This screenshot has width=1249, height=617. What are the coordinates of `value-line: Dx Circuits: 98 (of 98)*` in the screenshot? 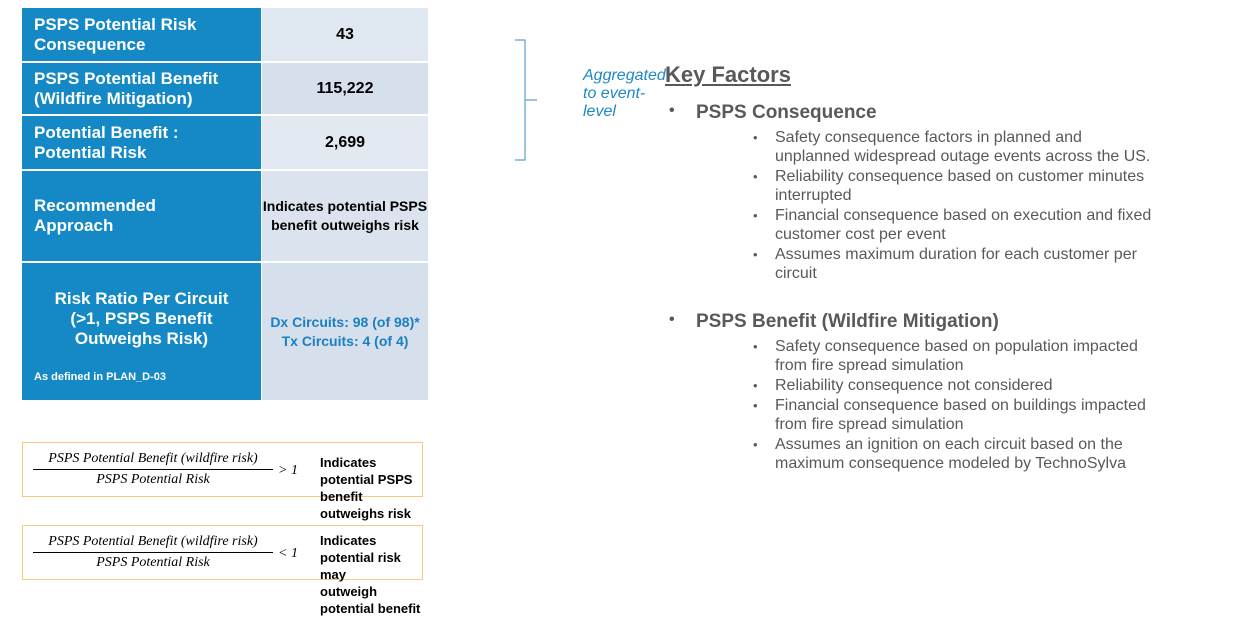 It's located at (345, 321).